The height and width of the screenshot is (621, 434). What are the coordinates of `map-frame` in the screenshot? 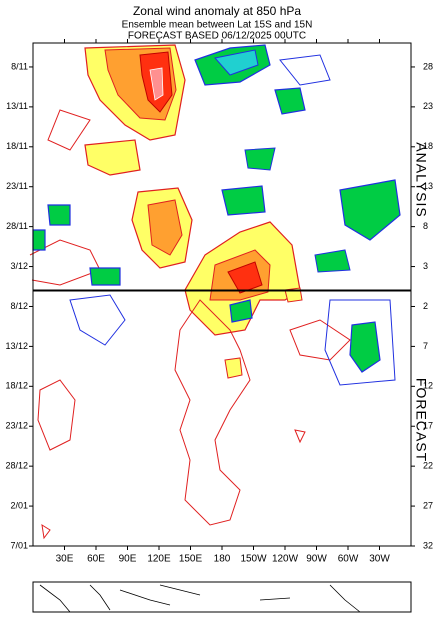 It's located at (222, 597).